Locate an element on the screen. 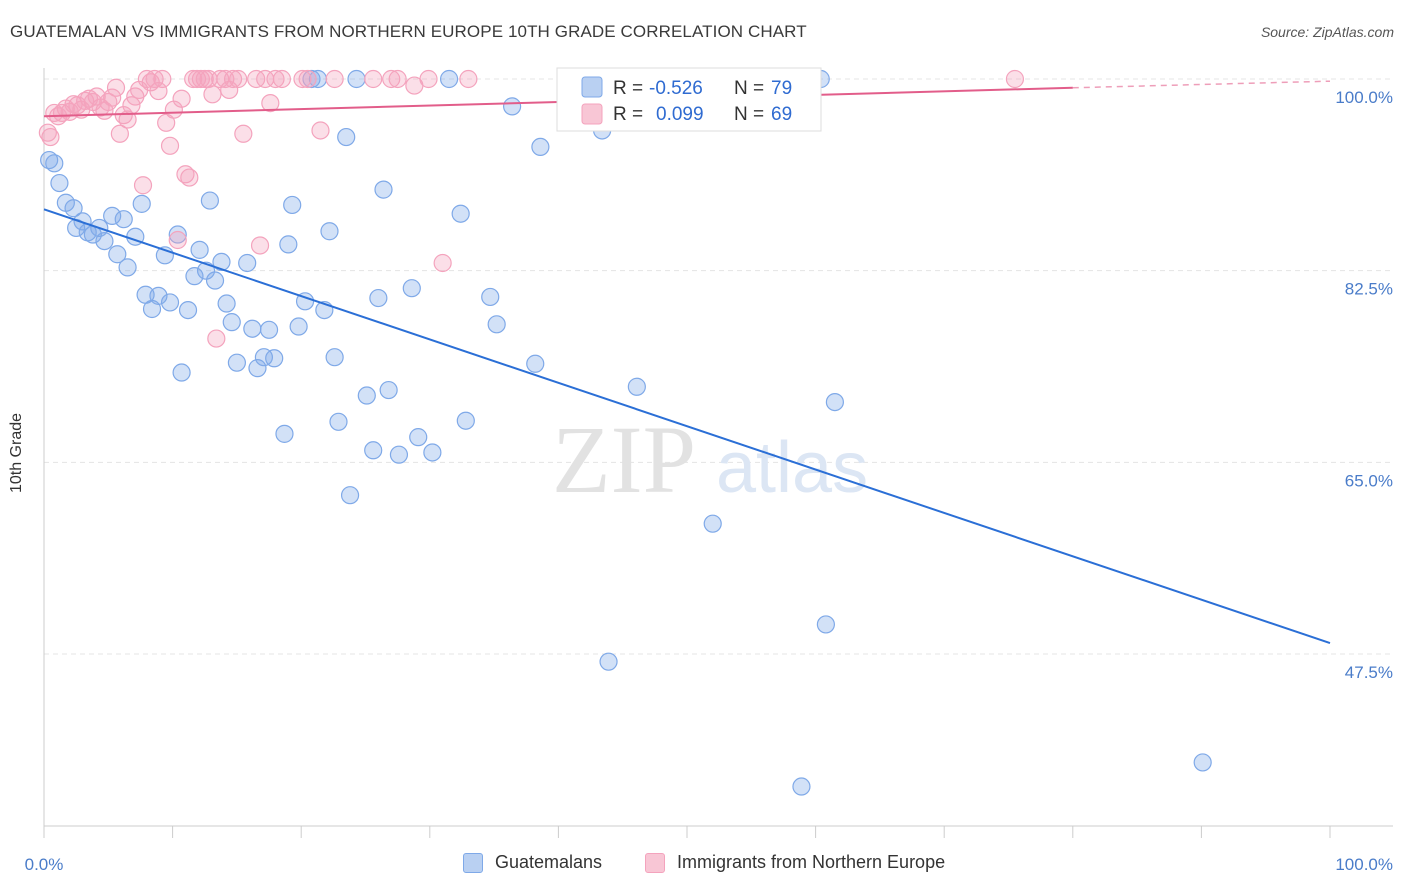  legend-n-label-2: N = is located at coordinates (749, 114).